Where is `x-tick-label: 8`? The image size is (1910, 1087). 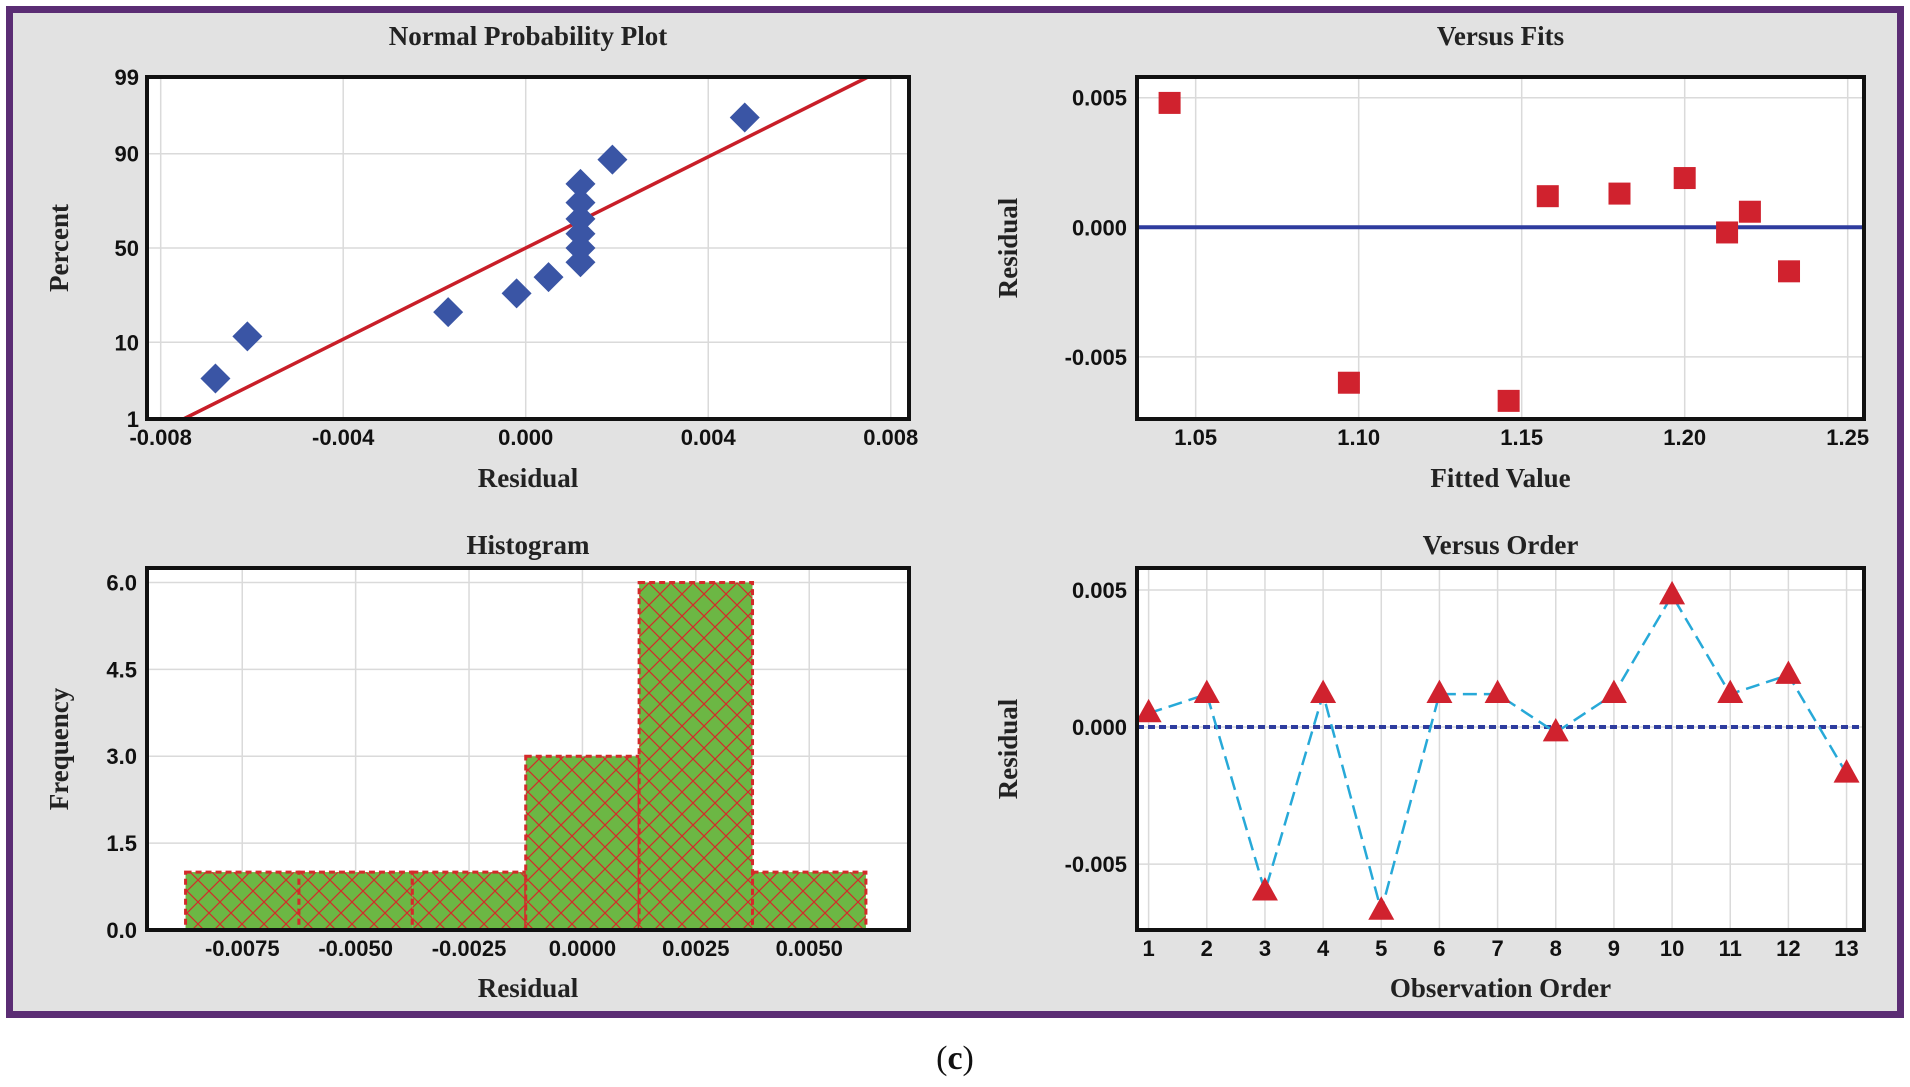 x-tick-label: 8 is located at coordinates (1556, 948).